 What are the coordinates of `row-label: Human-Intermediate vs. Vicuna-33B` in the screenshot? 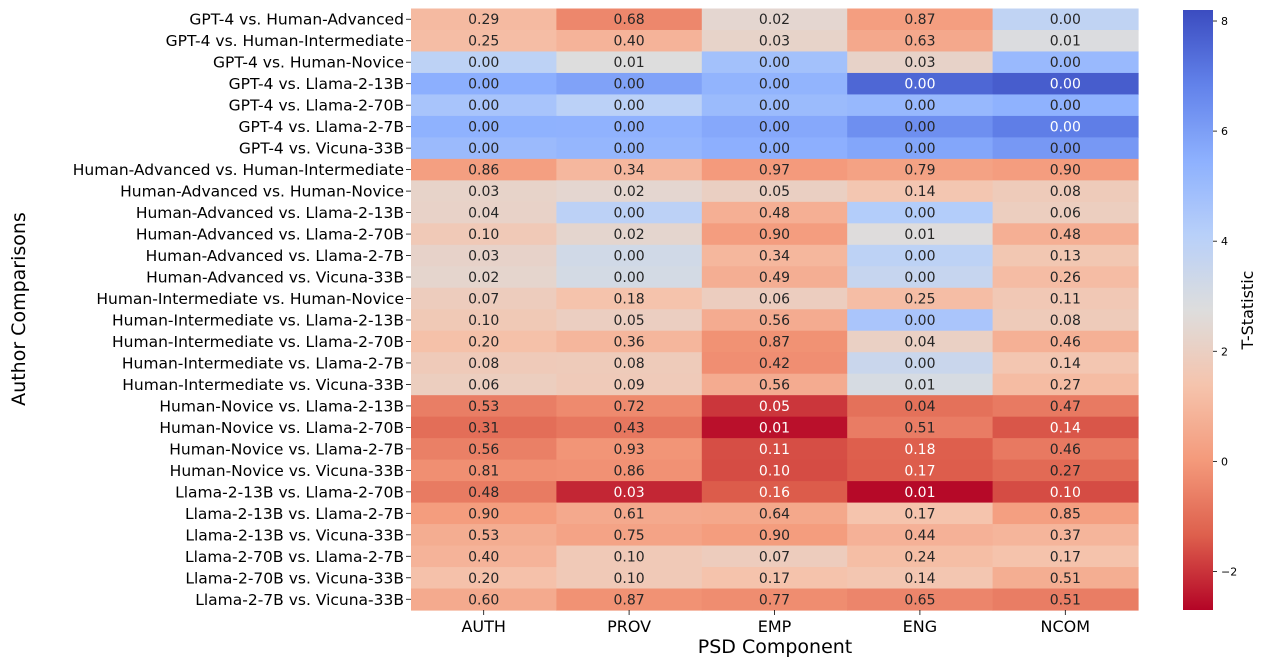 It's located at (263, 385).